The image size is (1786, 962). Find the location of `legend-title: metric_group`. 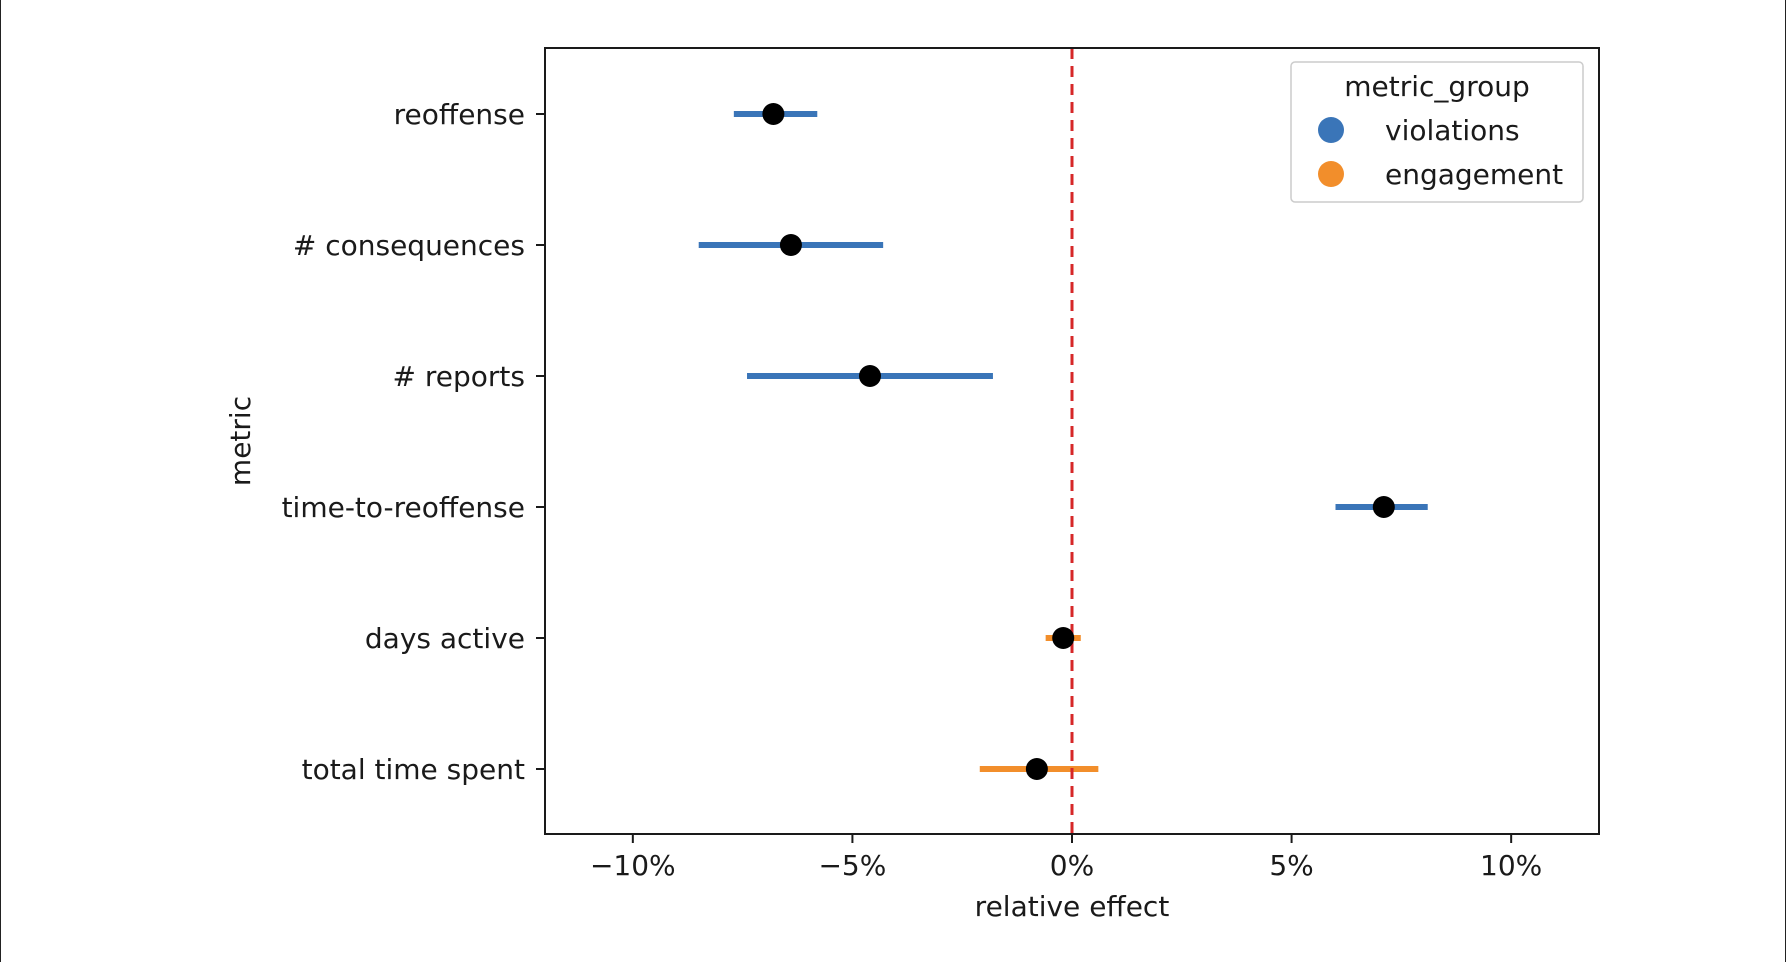

legend-title: metric_group is located at coordinates (1437, 86).